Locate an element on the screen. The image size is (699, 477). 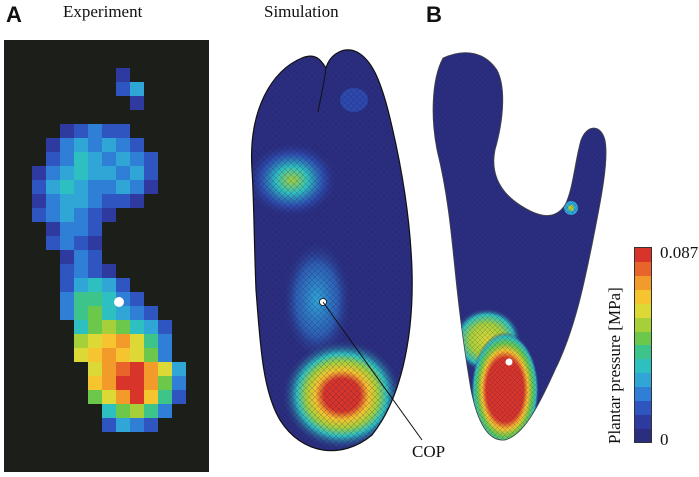
colorbar-title: Plantar pressure [MPa] is located at coordinates (614, 365).